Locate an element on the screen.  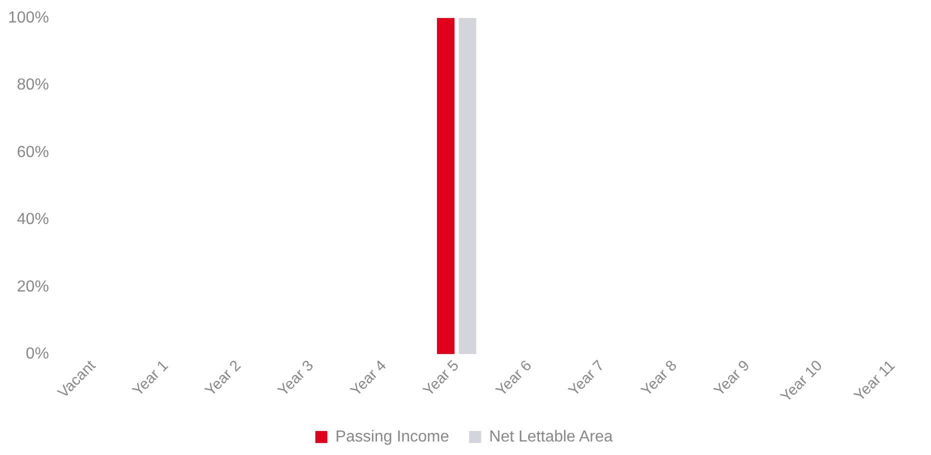
x-tick-label: Year 4 is located at coordinates (368, 378).